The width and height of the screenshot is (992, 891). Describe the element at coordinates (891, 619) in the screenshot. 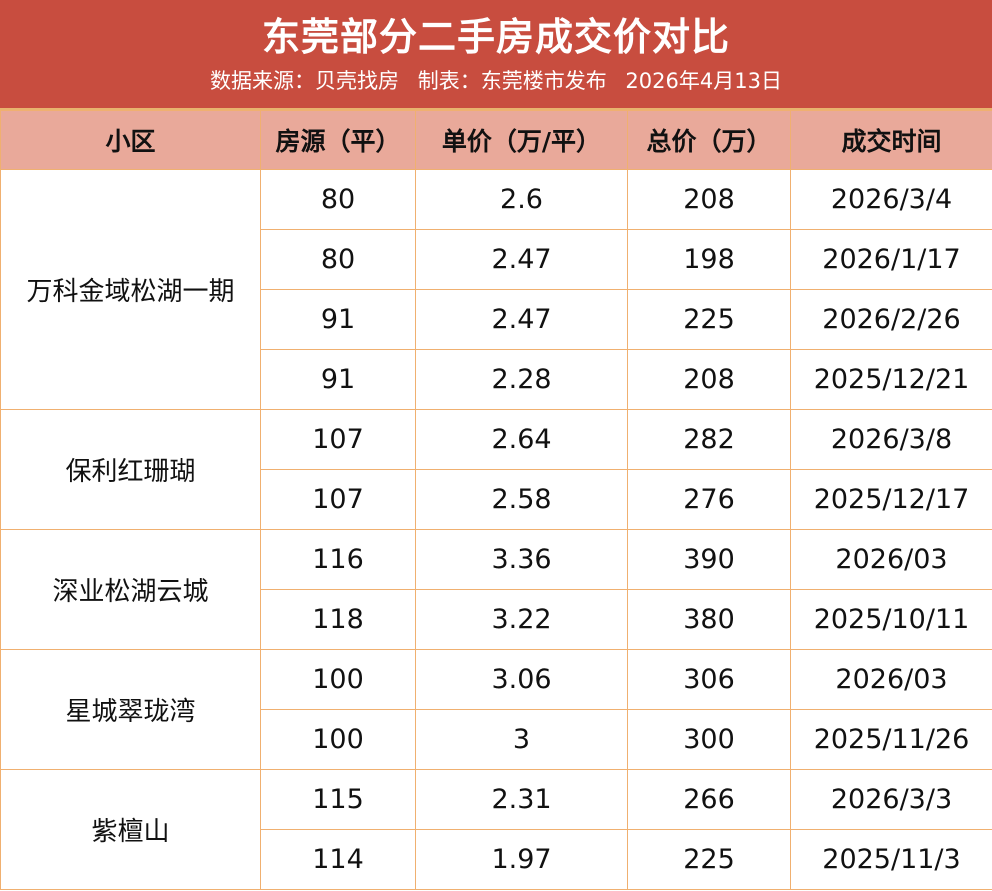

I see `deal-date-cell: 2025/10/11` at that location.